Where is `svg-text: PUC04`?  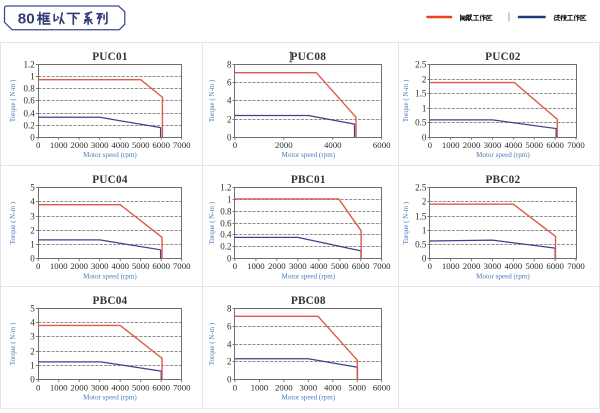 svg-text: PUC04 is located at coordinates (110, 180).